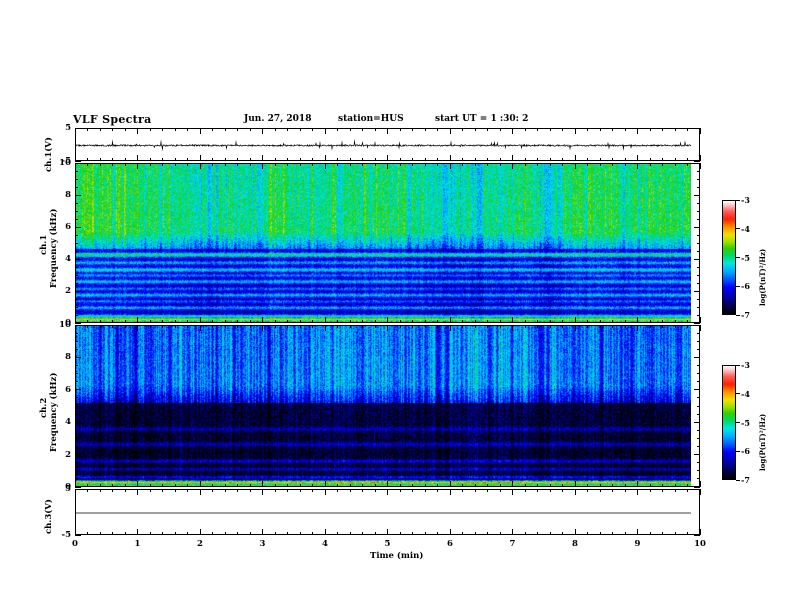 The image size is (792, 612). I want to click on ylabel-ch1-voltage: ch.1(V), so click(49, 154).